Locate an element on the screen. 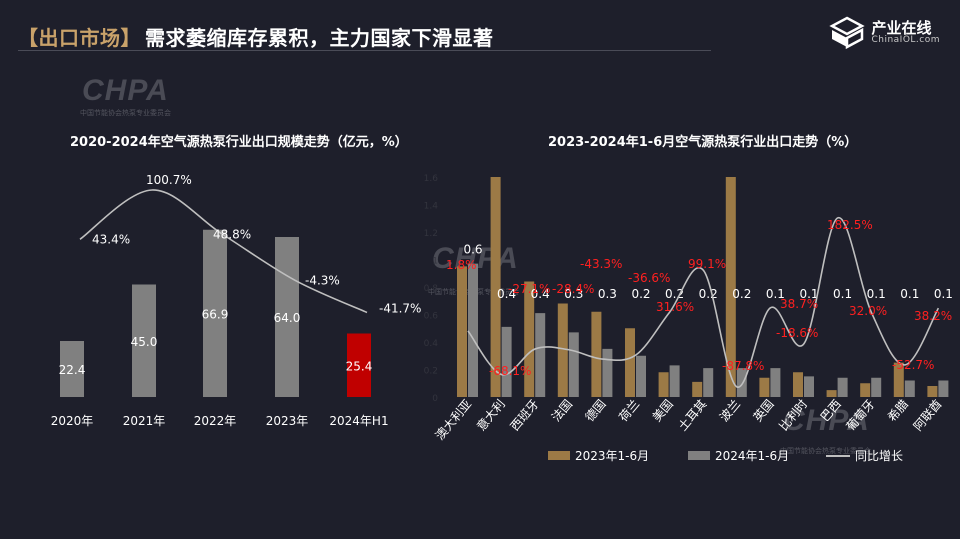  watermark-logo-3: CHPA is located at coordinates (826, 420).